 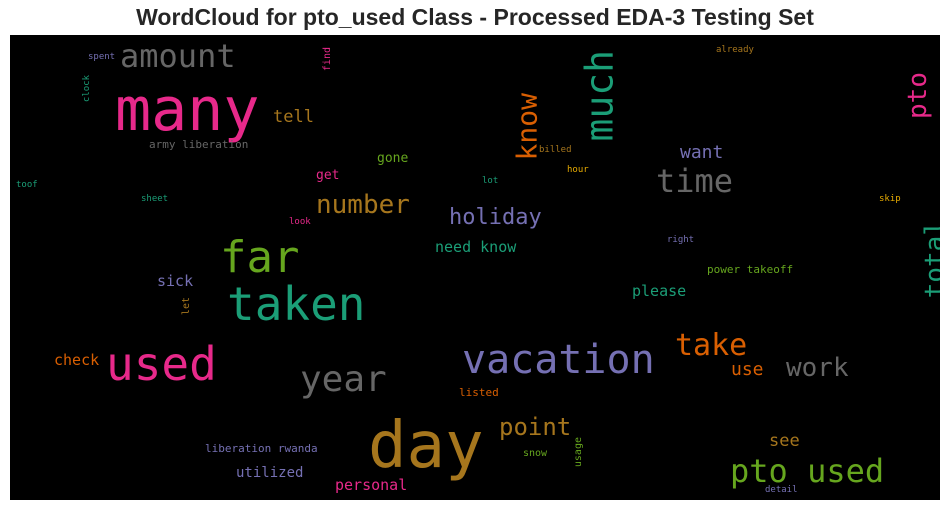 What do you see at coordinates (186, 306) in the screenshot?
I see `word-let: let` at bounding box center [186, 306].